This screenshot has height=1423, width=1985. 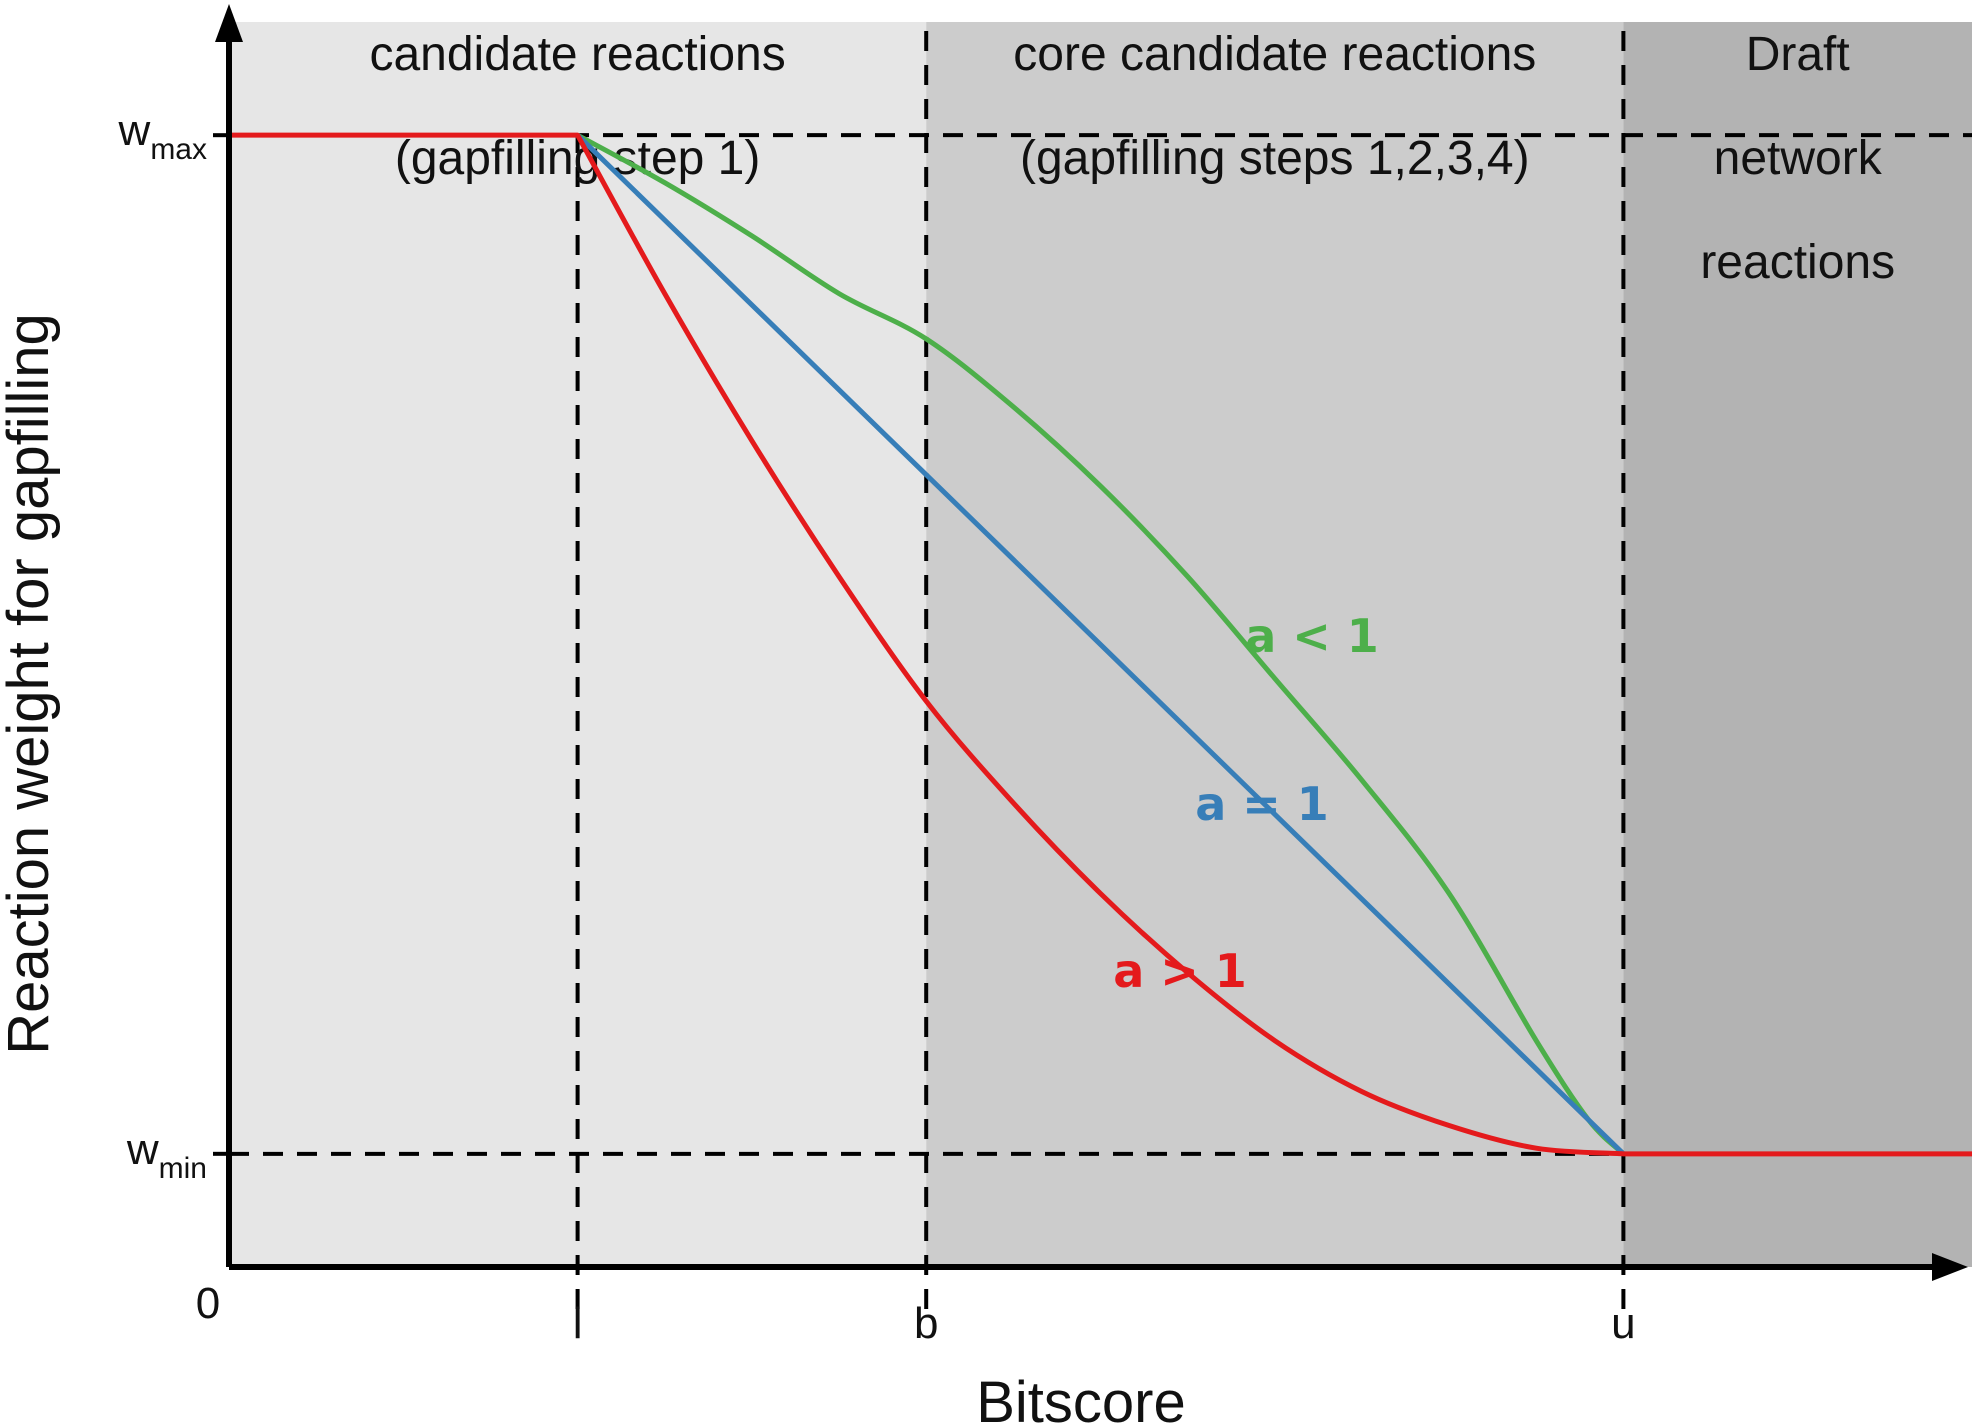 I want to click on y-axis-arrowhead, so click(x=229, y=23).